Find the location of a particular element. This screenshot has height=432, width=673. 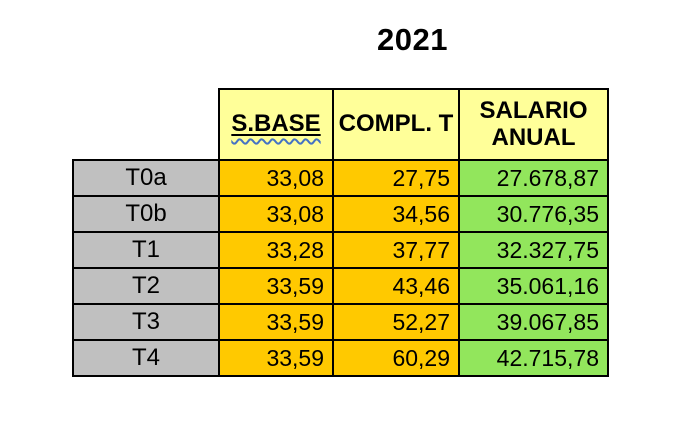

column-header-compl-t: COMPL. T is located at coordinates (396, 124).